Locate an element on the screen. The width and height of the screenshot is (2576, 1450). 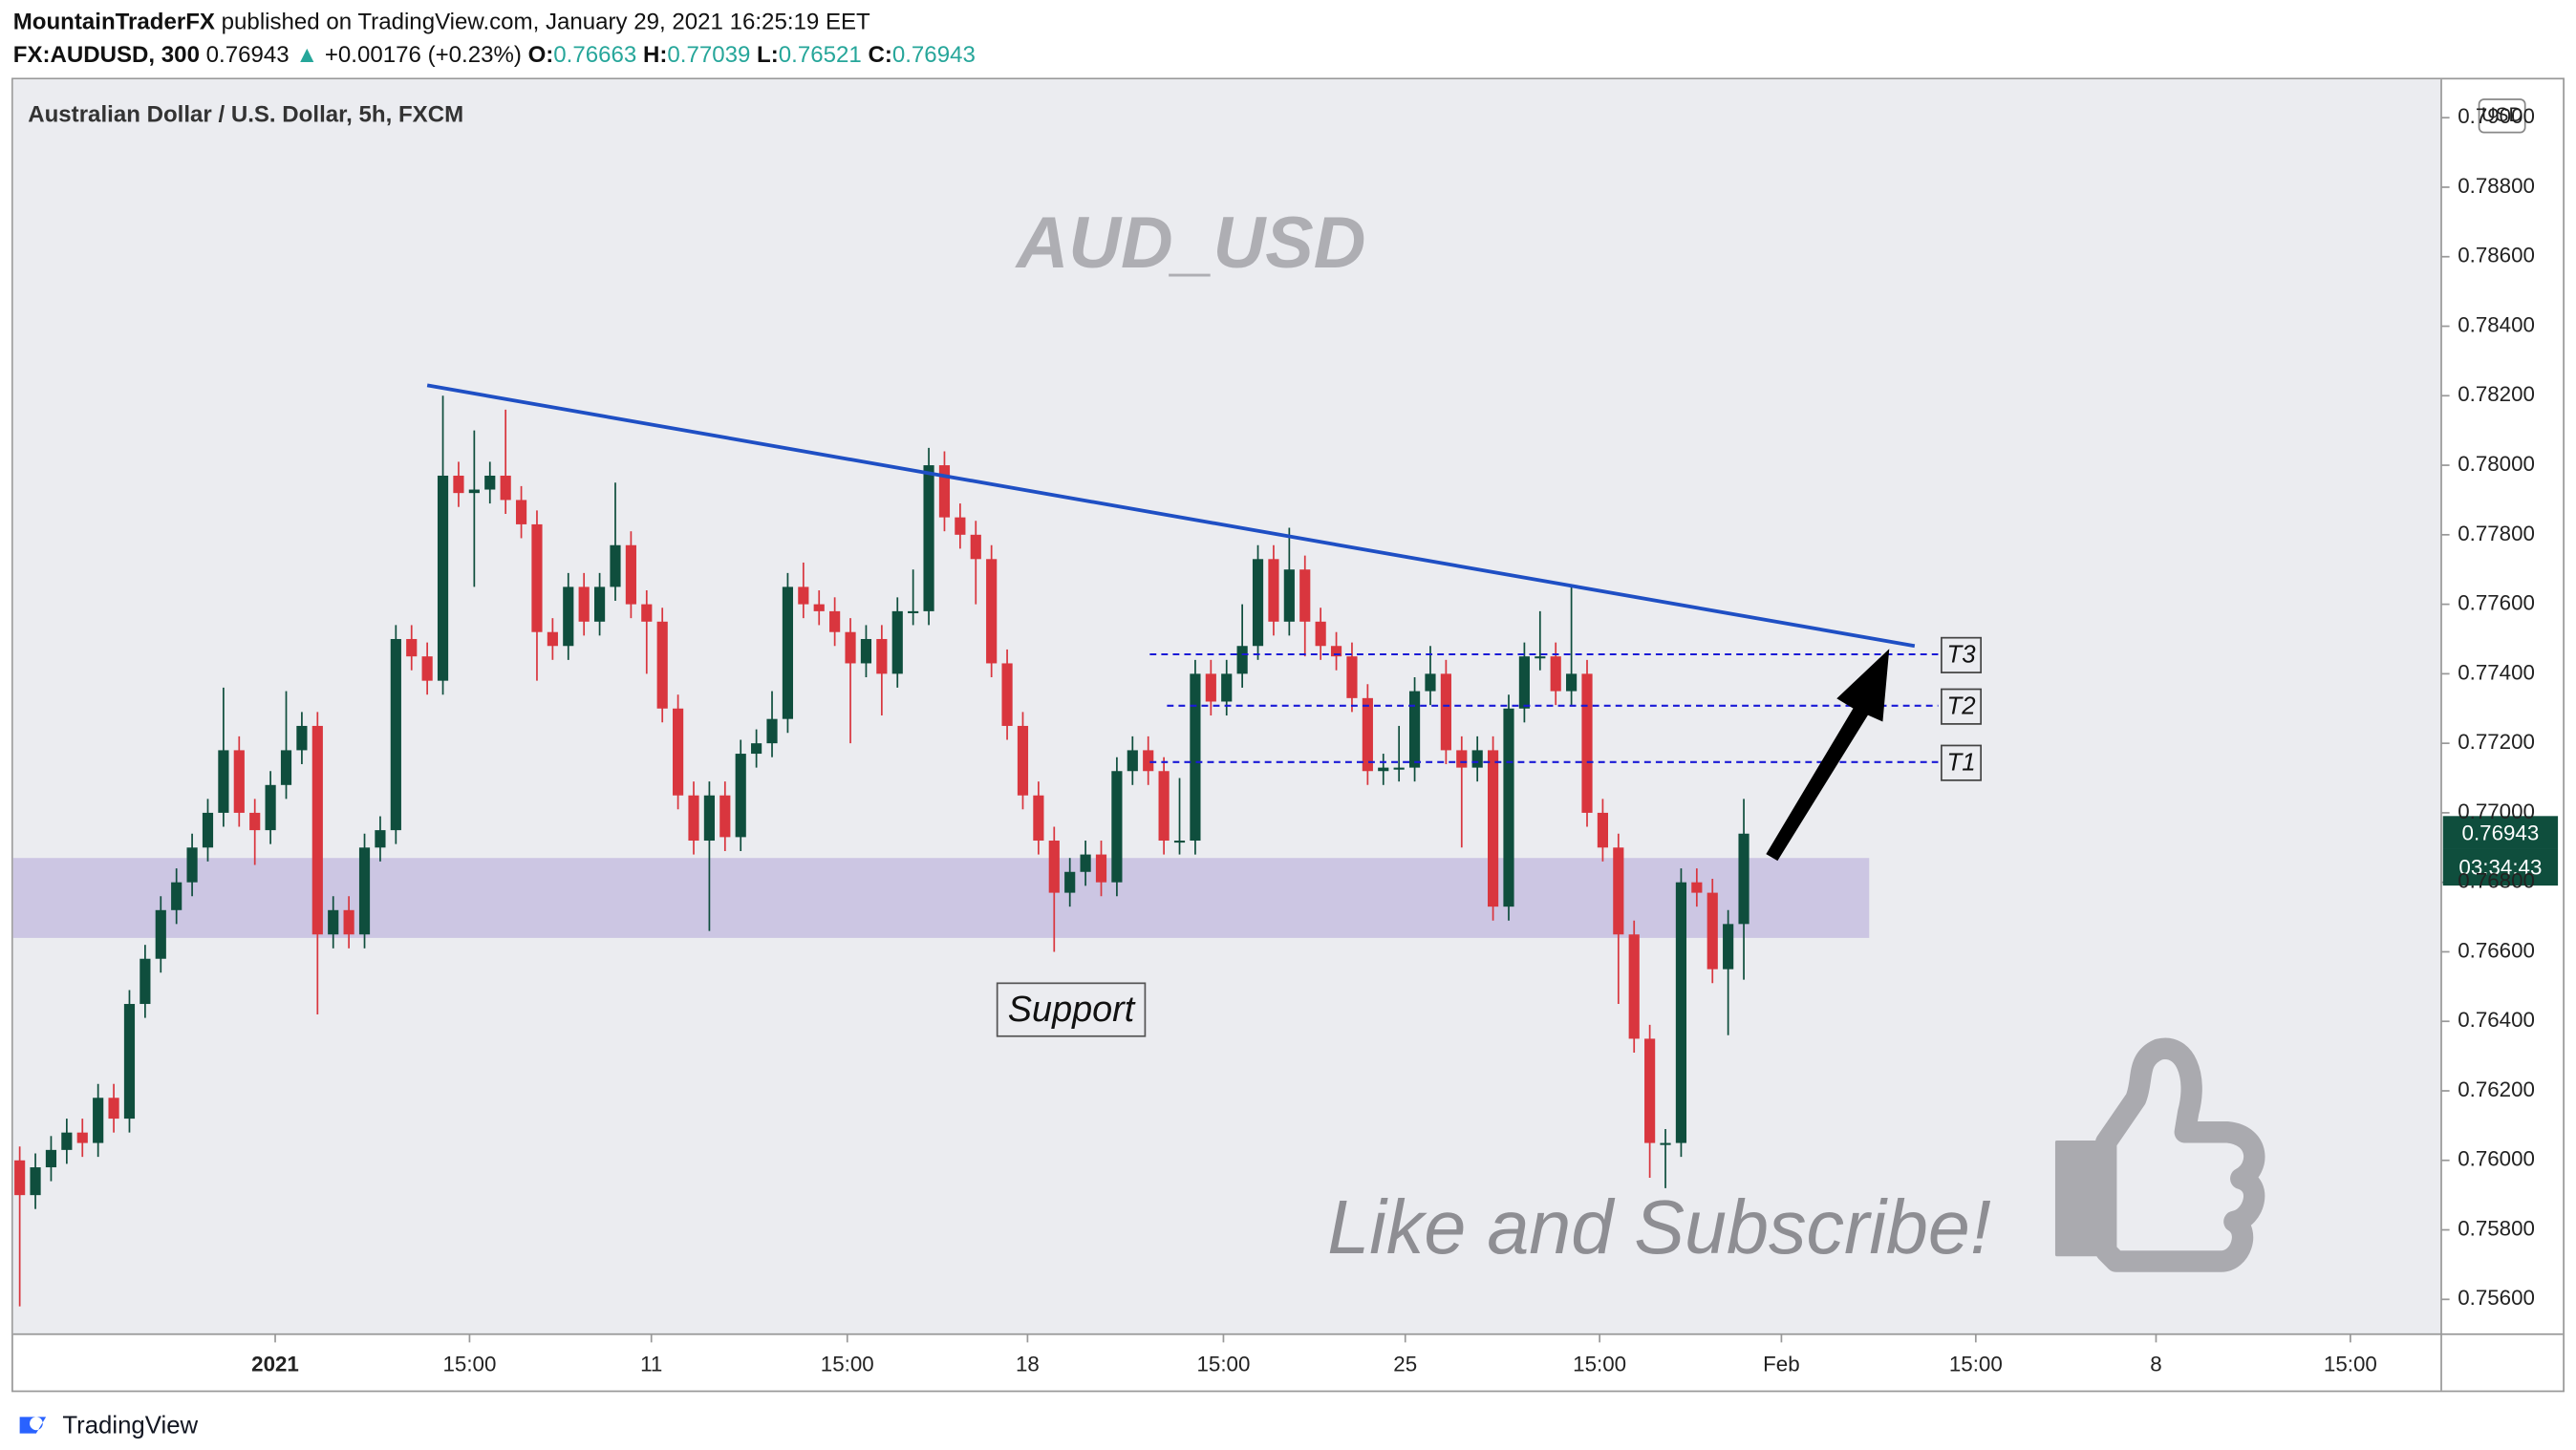
currency-badge is located at coordinates (2502, 116).